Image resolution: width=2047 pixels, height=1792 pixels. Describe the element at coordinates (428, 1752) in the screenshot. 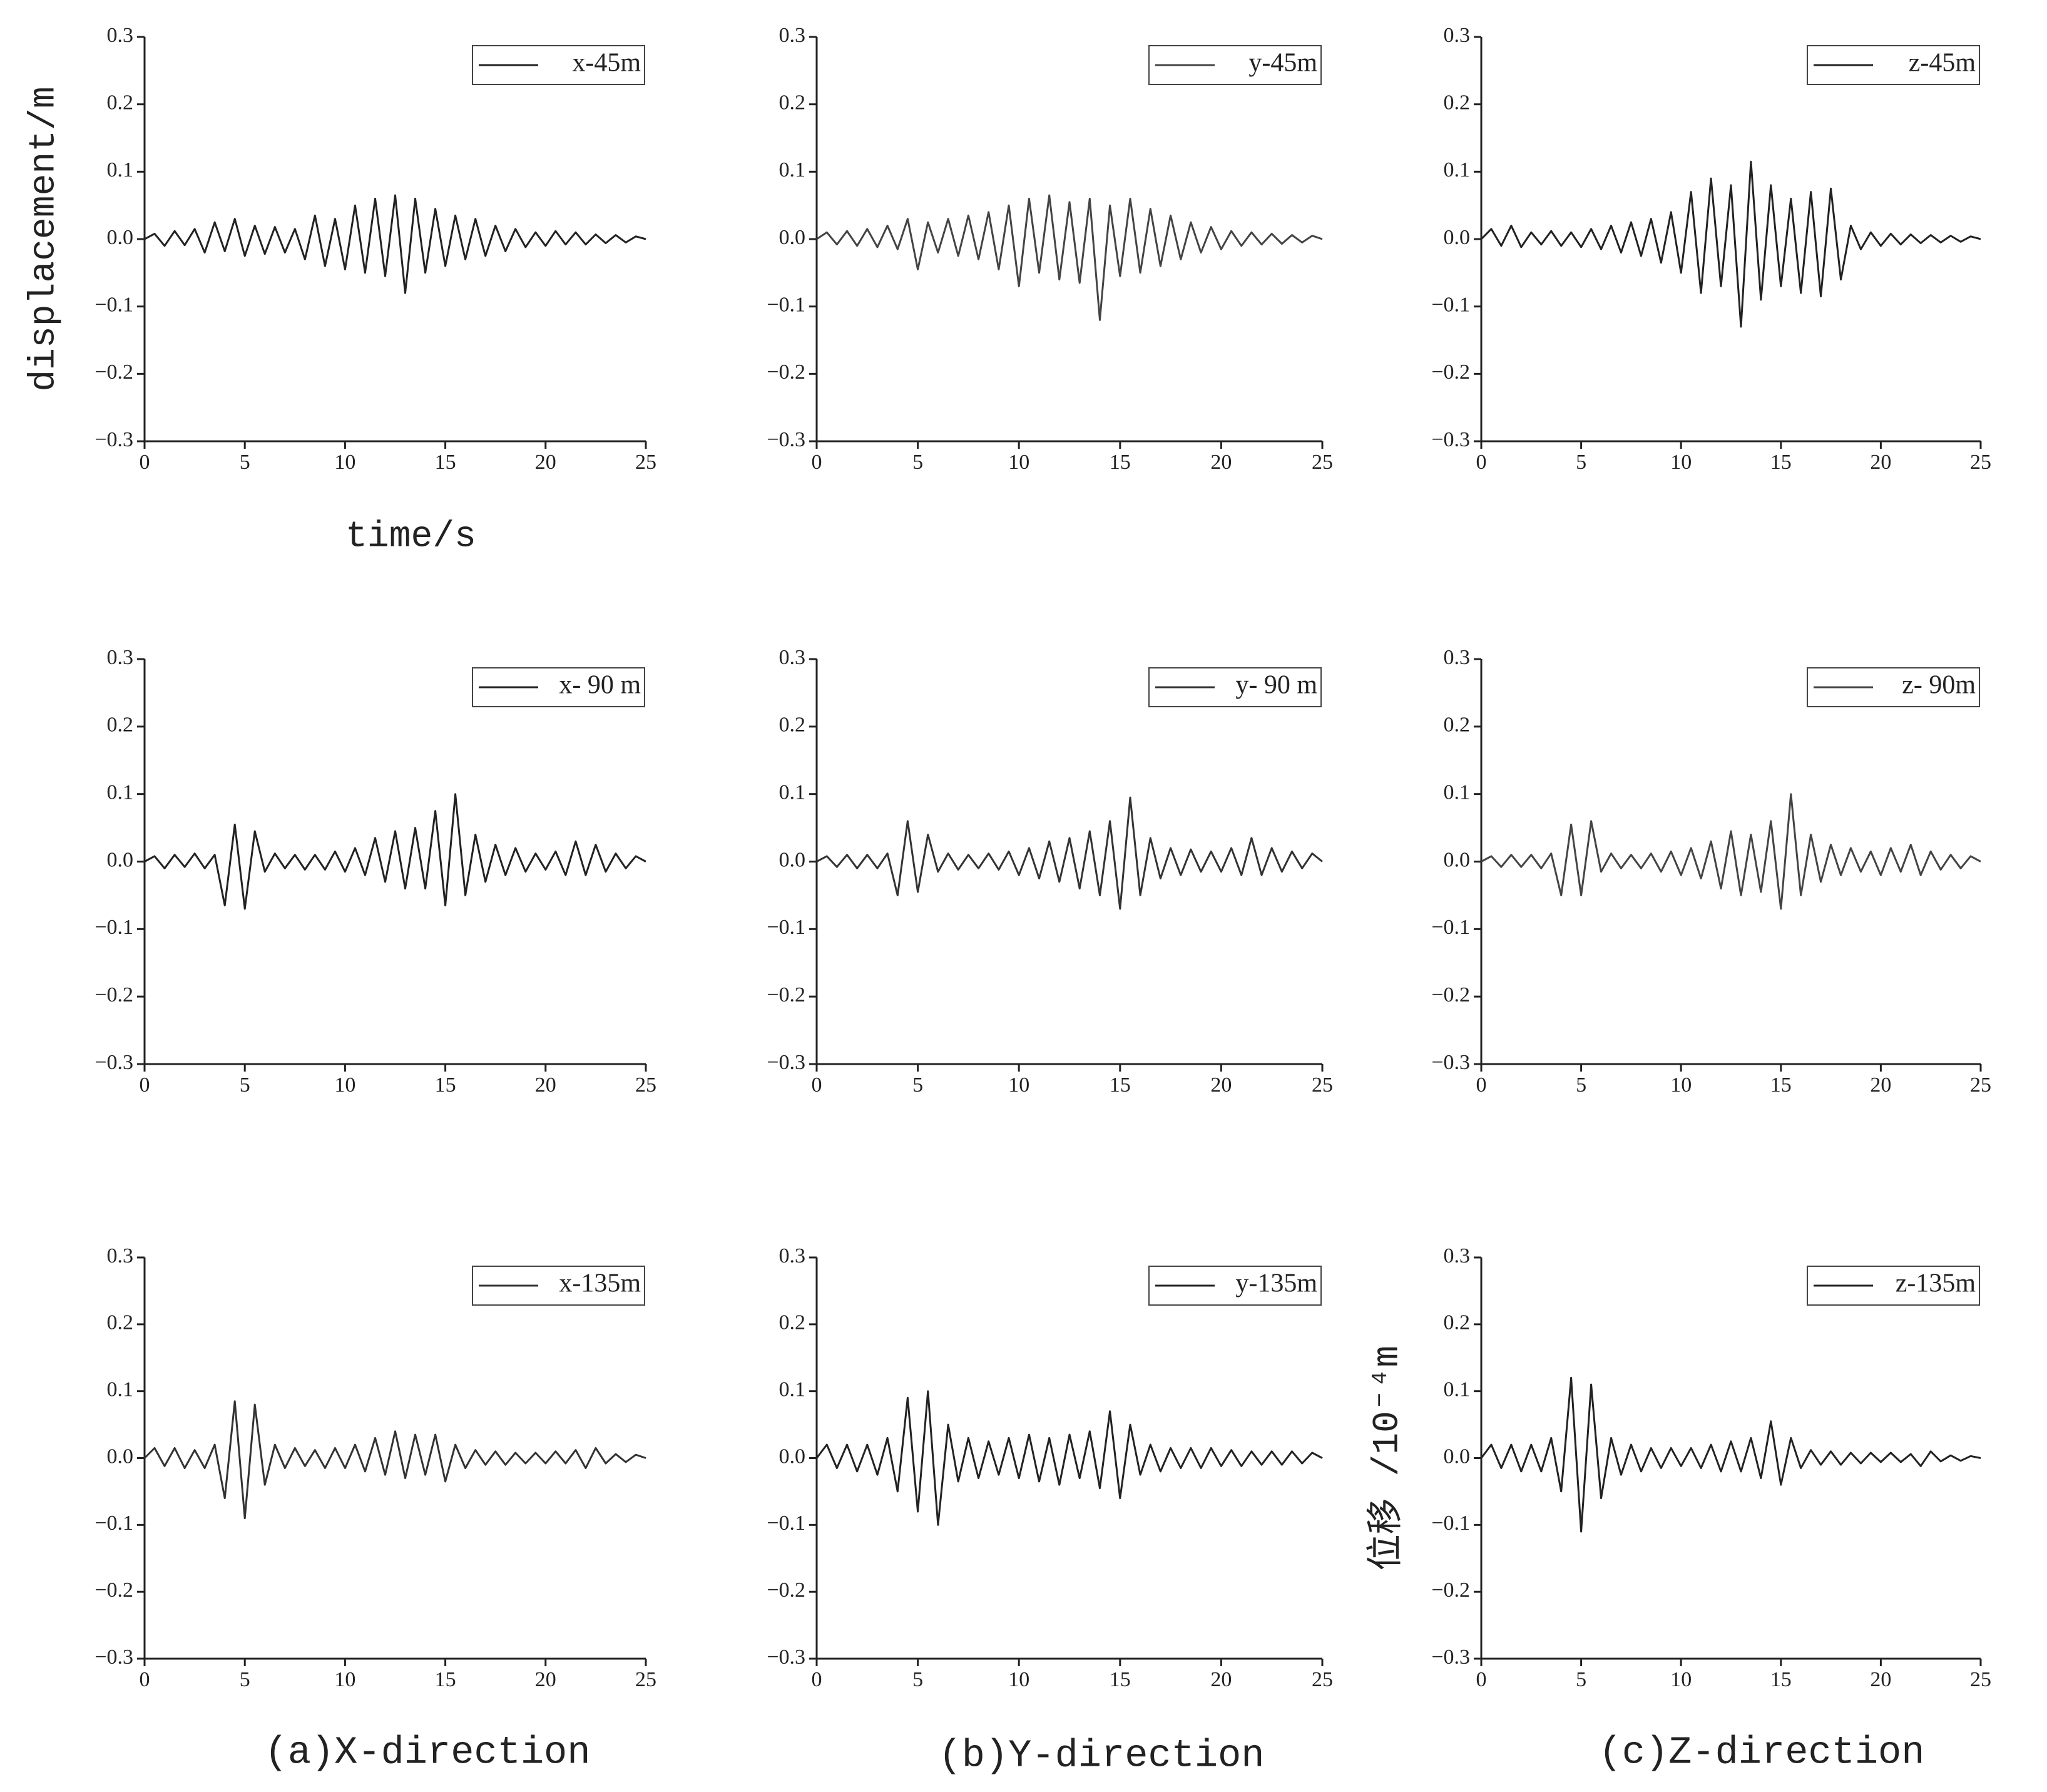

I see `caption: (a)X-direction` at that location.